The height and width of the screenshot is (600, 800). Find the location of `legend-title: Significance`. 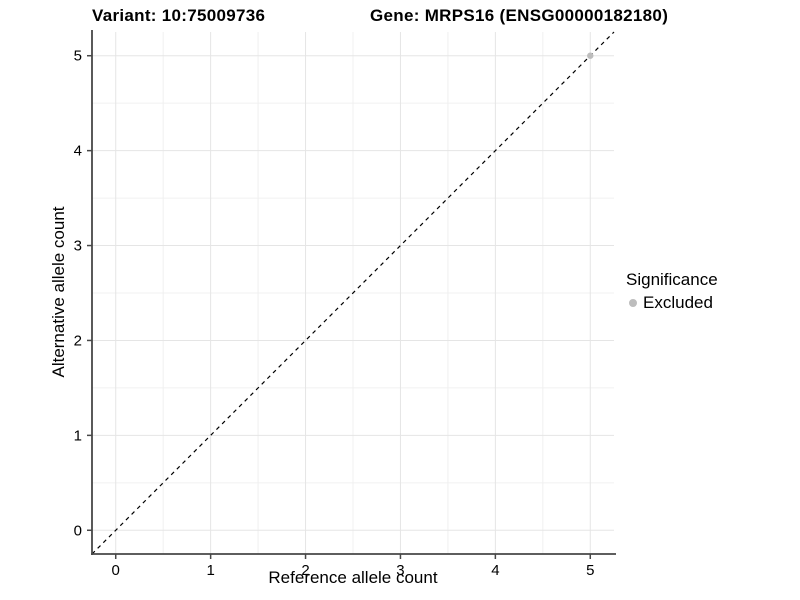

legend-title: Significance is located at coordinates (672, 279).